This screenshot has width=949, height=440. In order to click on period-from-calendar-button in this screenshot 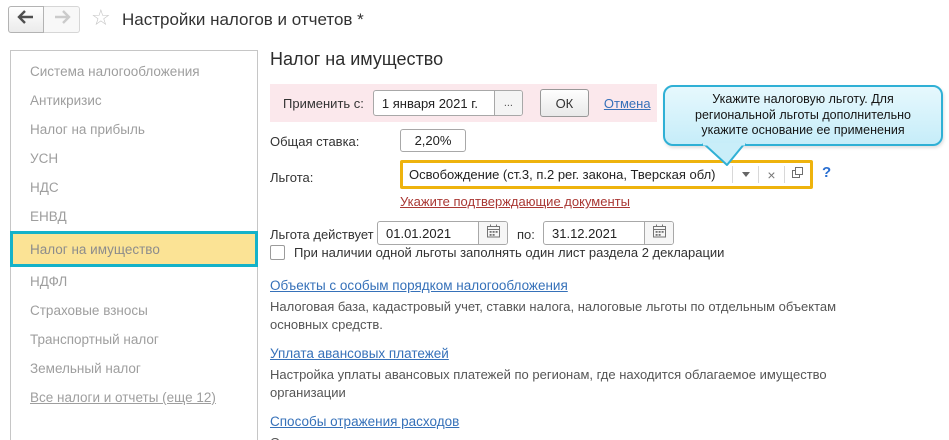, I will do `click(492, 233)`.